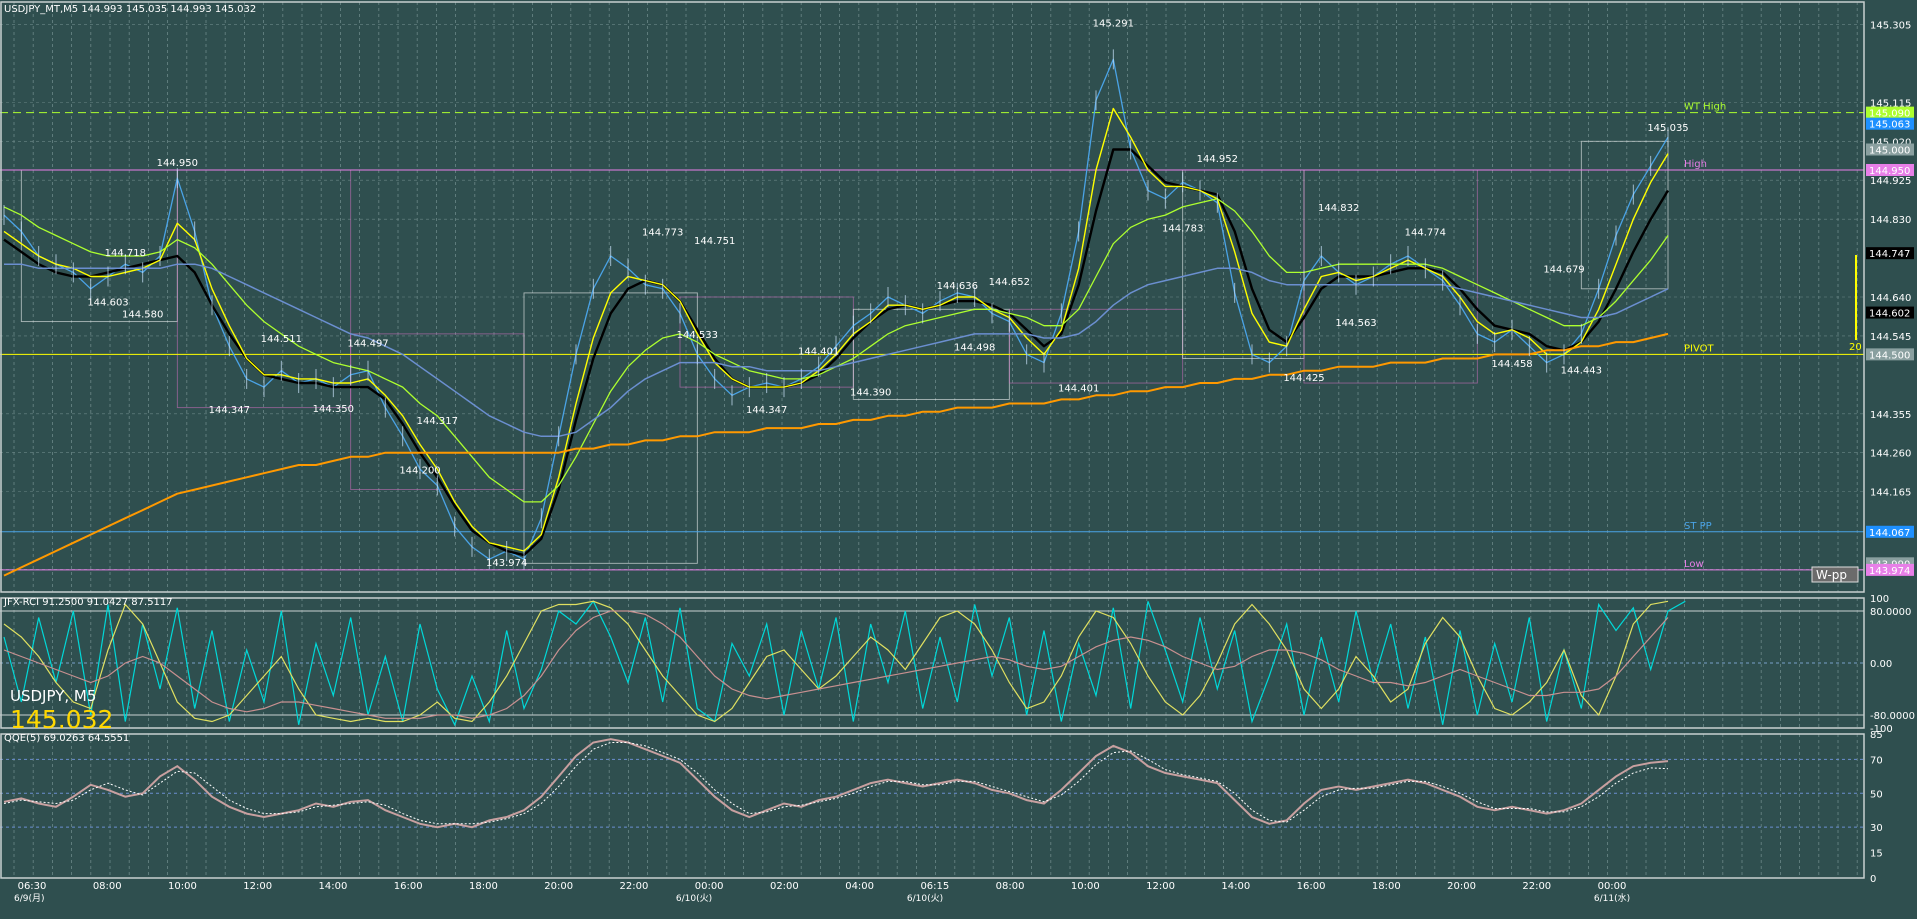 Image resolution: width=1917 pixels, height=919 pixels. I want to click on level-label: High, so click(1695, 164).